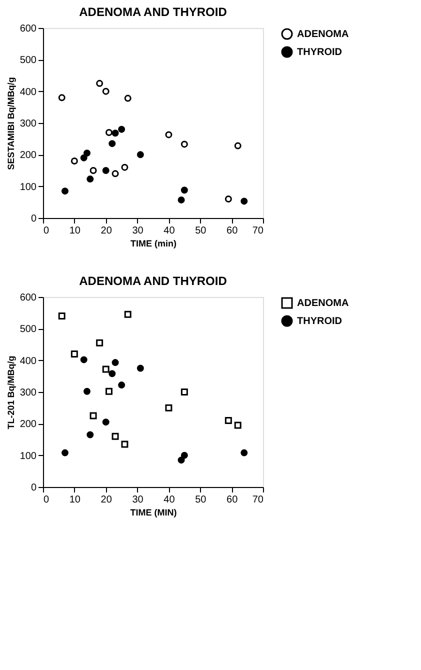 The image size is (421, 670). I want to click on y-axis-title: SESTAMIBI Bq/MBq/g, so click(11, 123).